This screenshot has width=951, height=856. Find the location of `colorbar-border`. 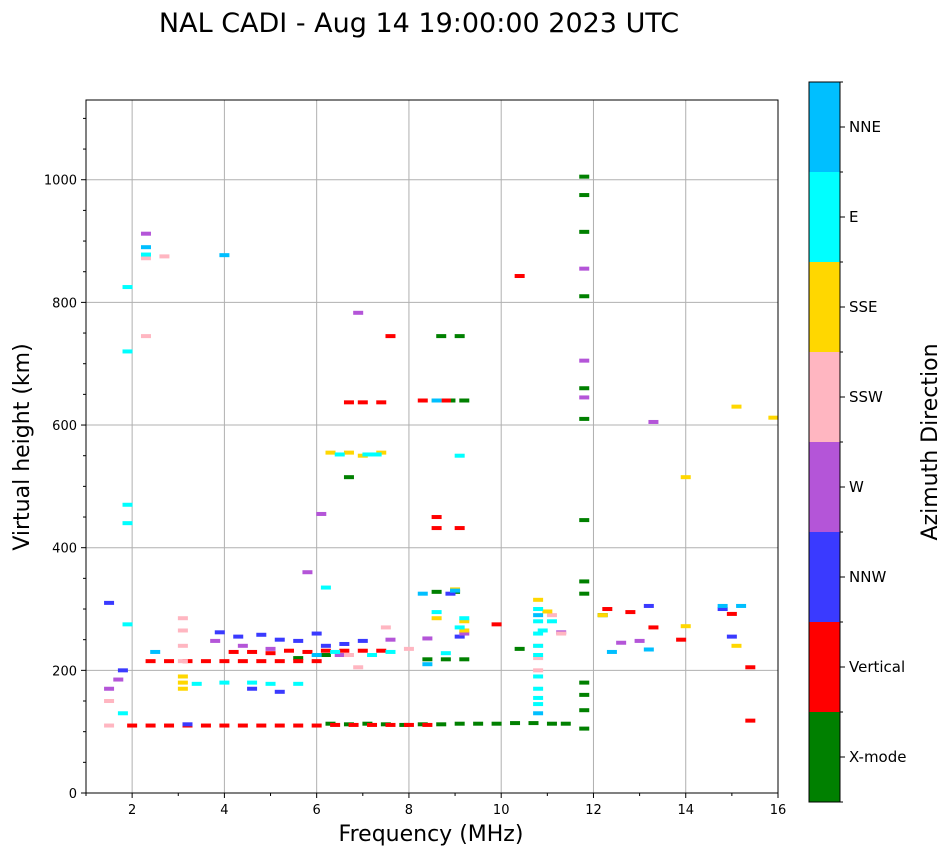

colorbar-border is located at coordinates (824, 442).